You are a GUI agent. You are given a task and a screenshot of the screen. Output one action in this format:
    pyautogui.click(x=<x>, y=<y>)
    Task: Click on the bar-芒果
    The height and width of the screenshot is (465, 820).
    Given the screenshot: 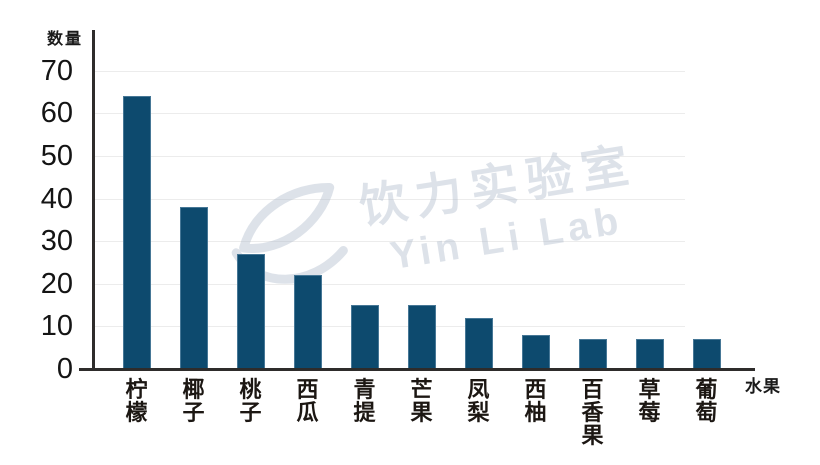 What is the action you would take?
    pyautogui.click(x=421, y=337)
    